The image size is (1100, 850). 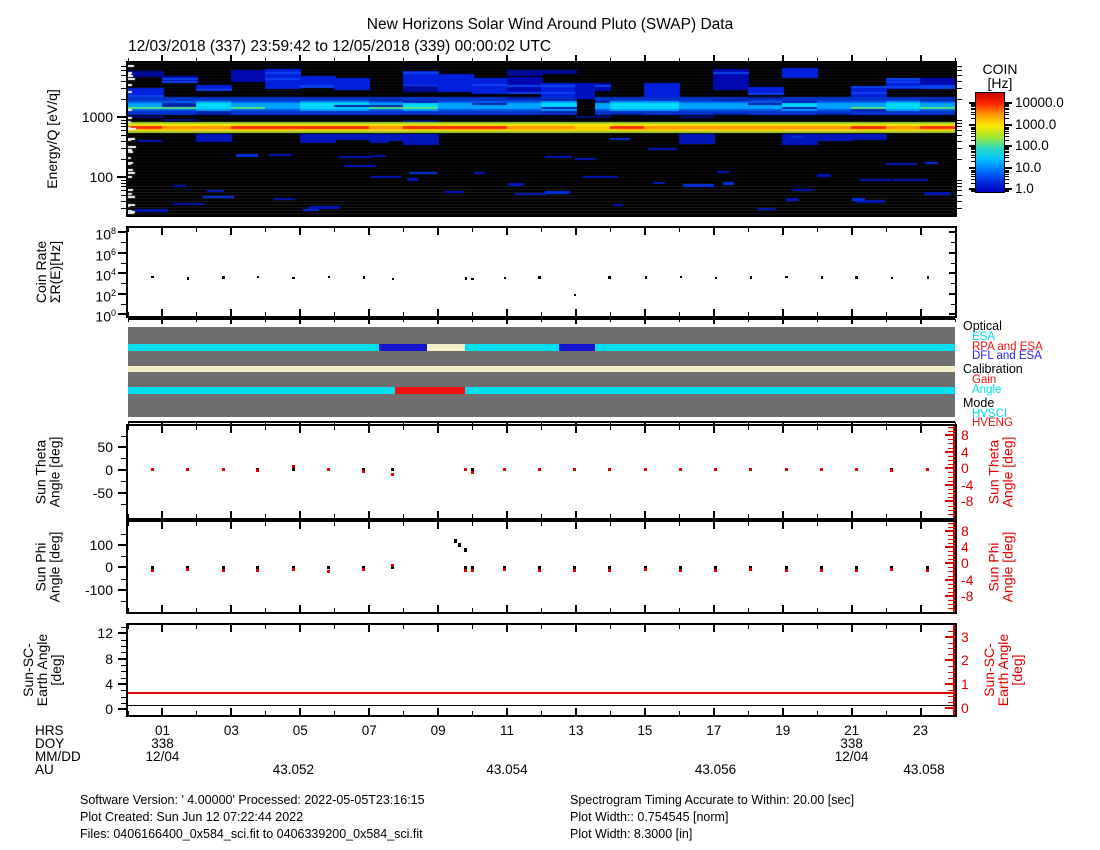 What do you see at coordinates (967, 484) in the screenshot?
I see `theta-right-tick-label: -4` at bounding box center [967, 484].